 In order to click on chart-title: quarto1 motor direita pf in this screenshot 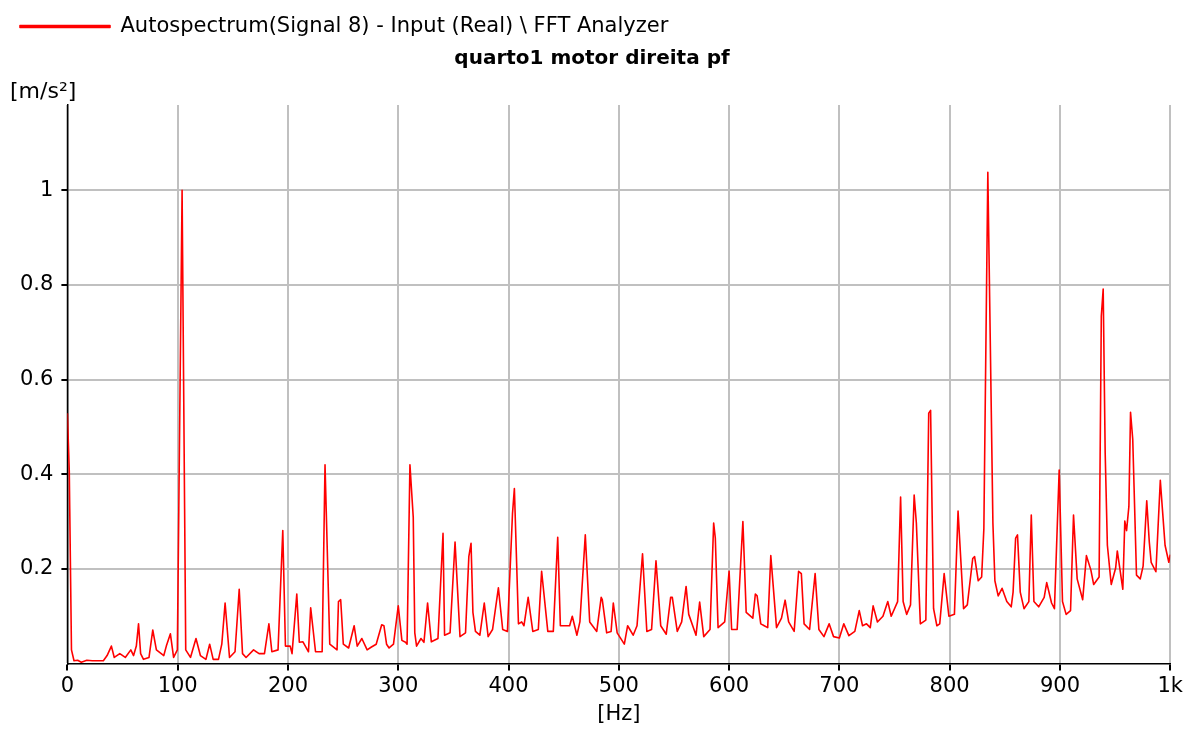, I will do `click(592, 57)`.